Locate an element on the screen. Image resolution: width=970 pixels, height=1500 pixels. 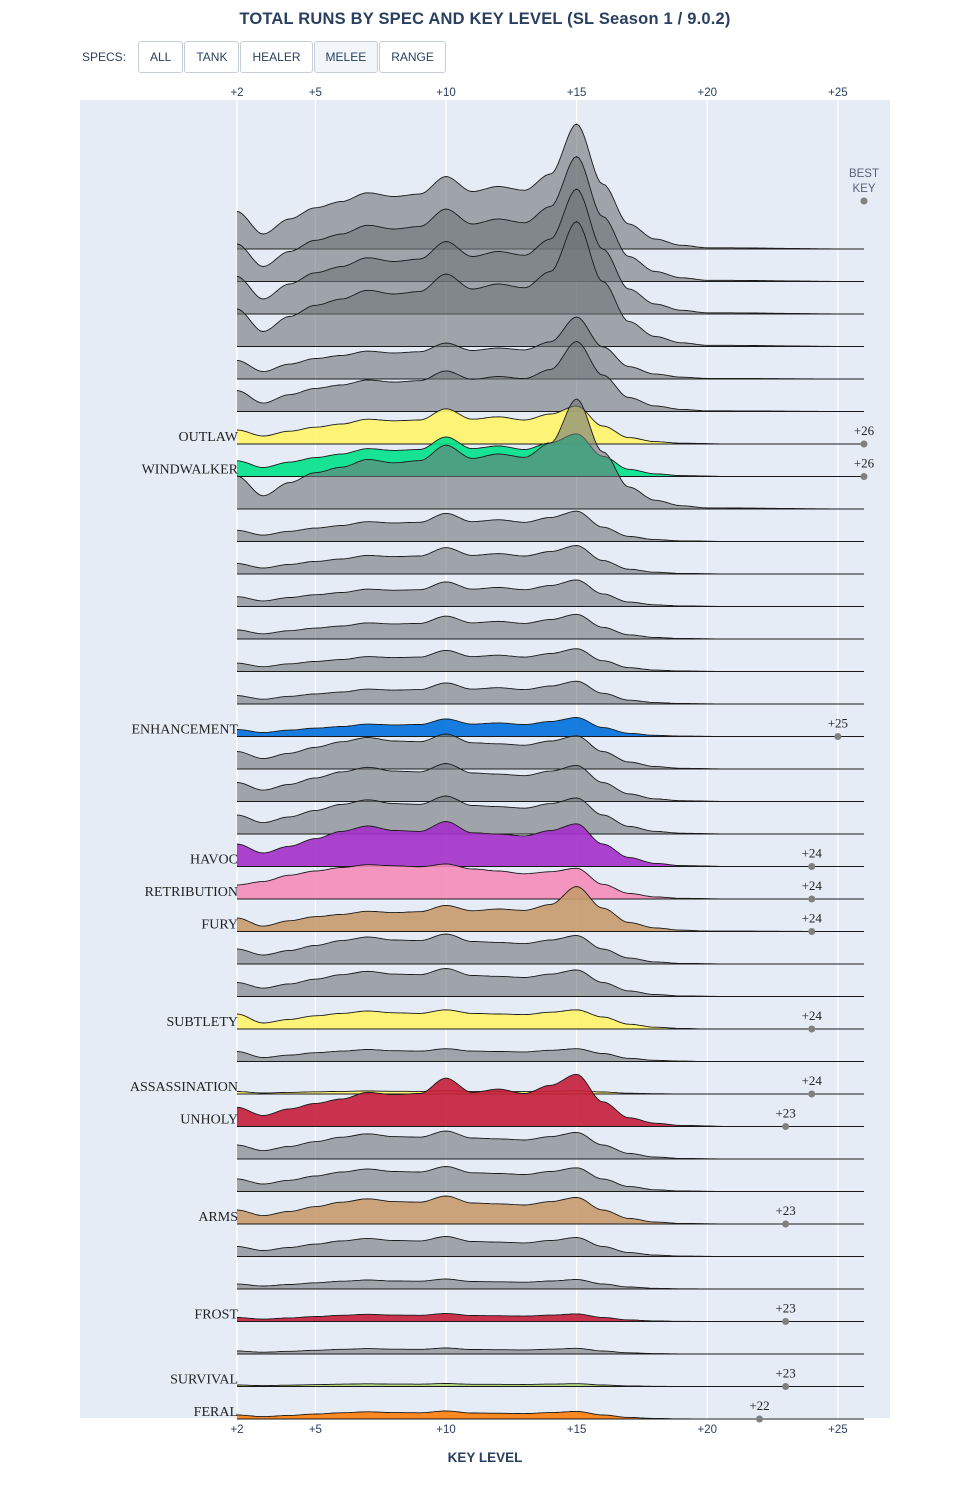
best-key-label-subtlety: +24 is located at coordinates (812, 1015).